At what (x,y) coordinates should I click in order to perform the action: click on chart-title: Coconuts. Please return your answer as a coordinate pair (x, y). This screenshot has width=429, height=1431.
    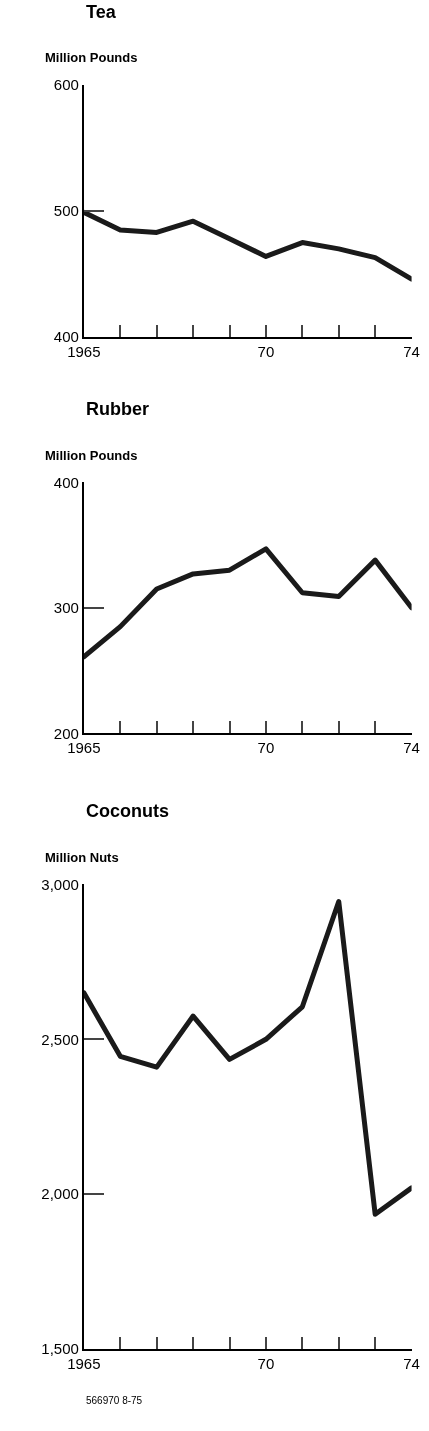
    Looking at the image, I should click on (127, 811).